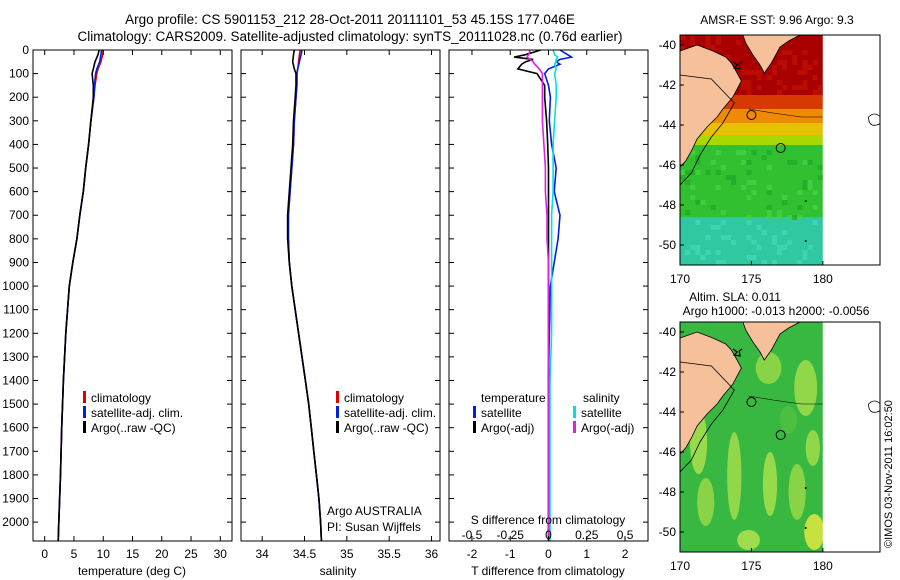 The height and width of the screenshot is (580, 900). Describe the element at coordinates (607, 428) in the screenshot. I see `legend-label-s-argo: Argo(-adj)` at that location.